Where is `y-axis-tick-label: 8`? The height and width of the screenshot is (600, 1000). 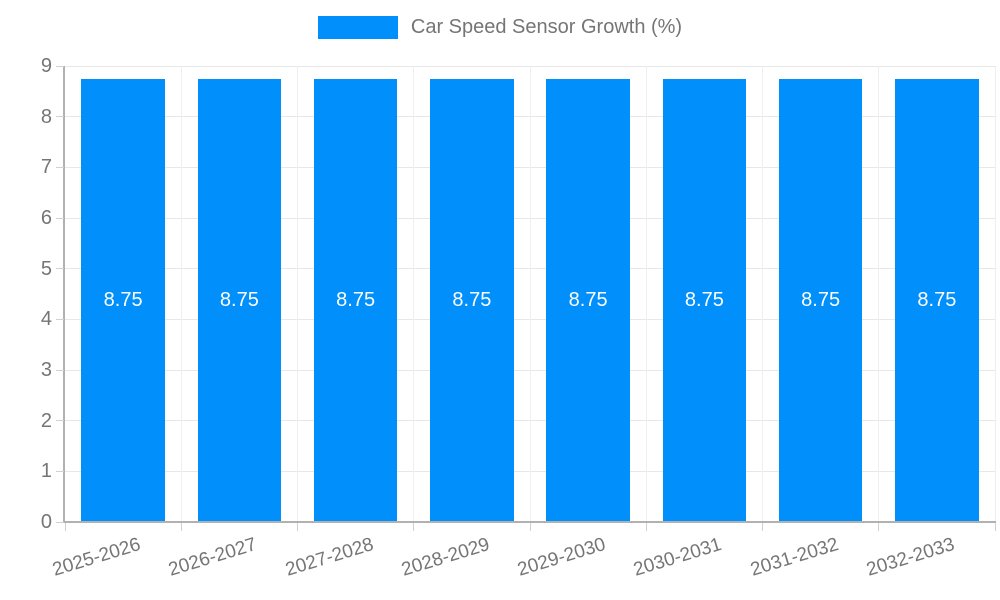 y-axis-tick-label: 8 is located at coordinates (46, 116).